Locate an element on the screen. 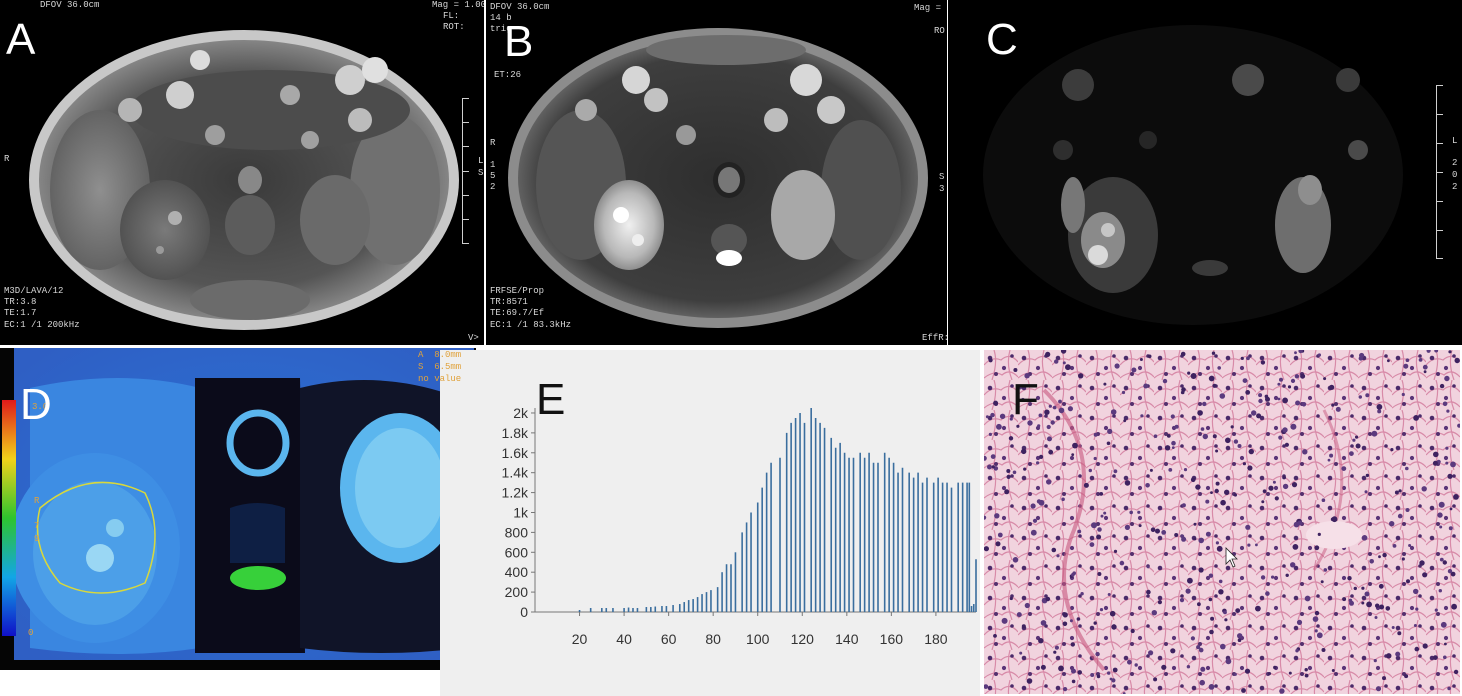  panel-b-trig: trig is located at coordinates (501, 29).